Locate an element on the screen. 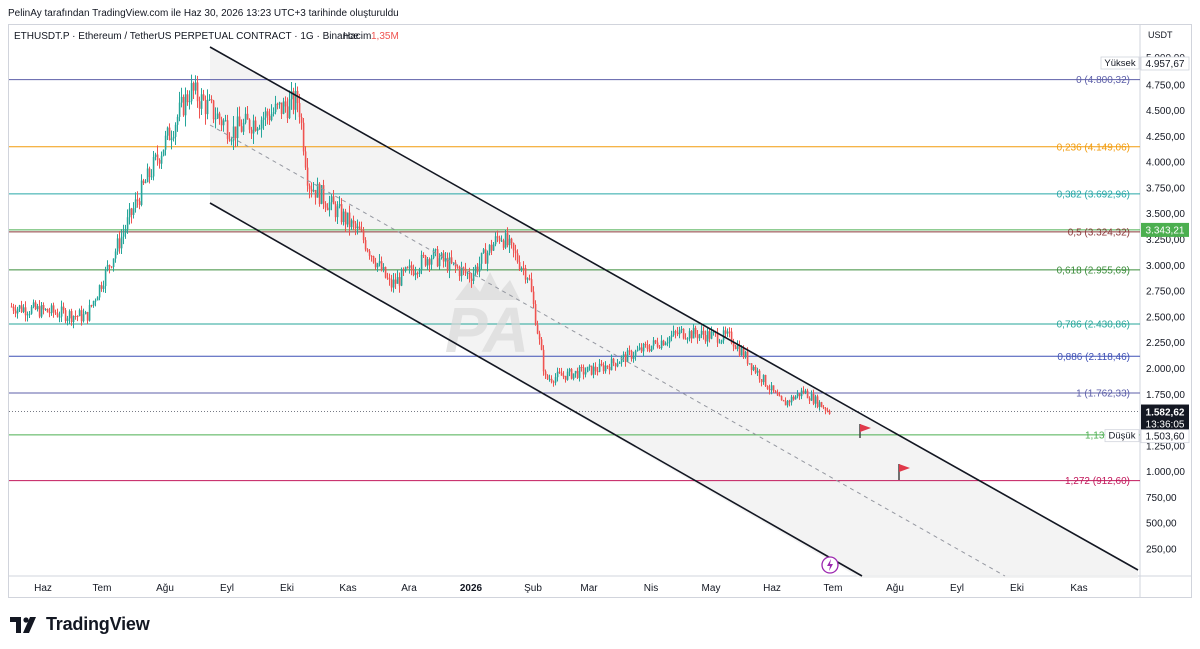 Image resolution: width=1200 pixels, height=649 pixels. svg-text: 1.582,62 is located at coordinates (1165, 413).